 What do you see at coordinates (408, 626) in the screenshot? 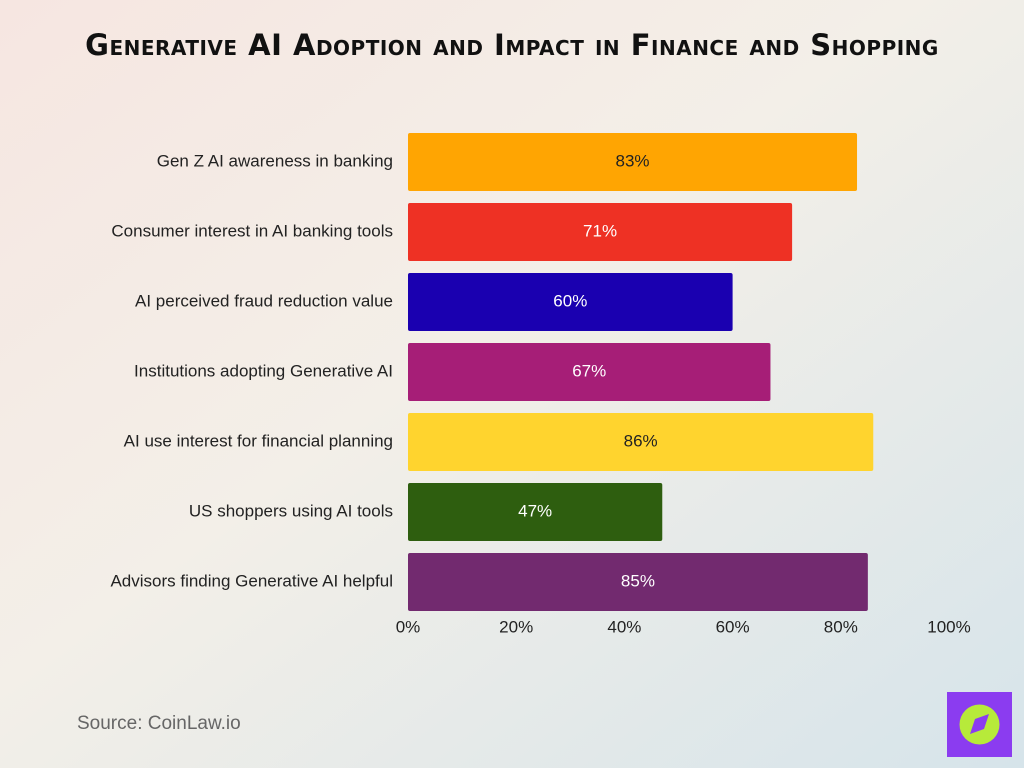
I see `x-tick-label: 0%` at bounding box center [408, 626].